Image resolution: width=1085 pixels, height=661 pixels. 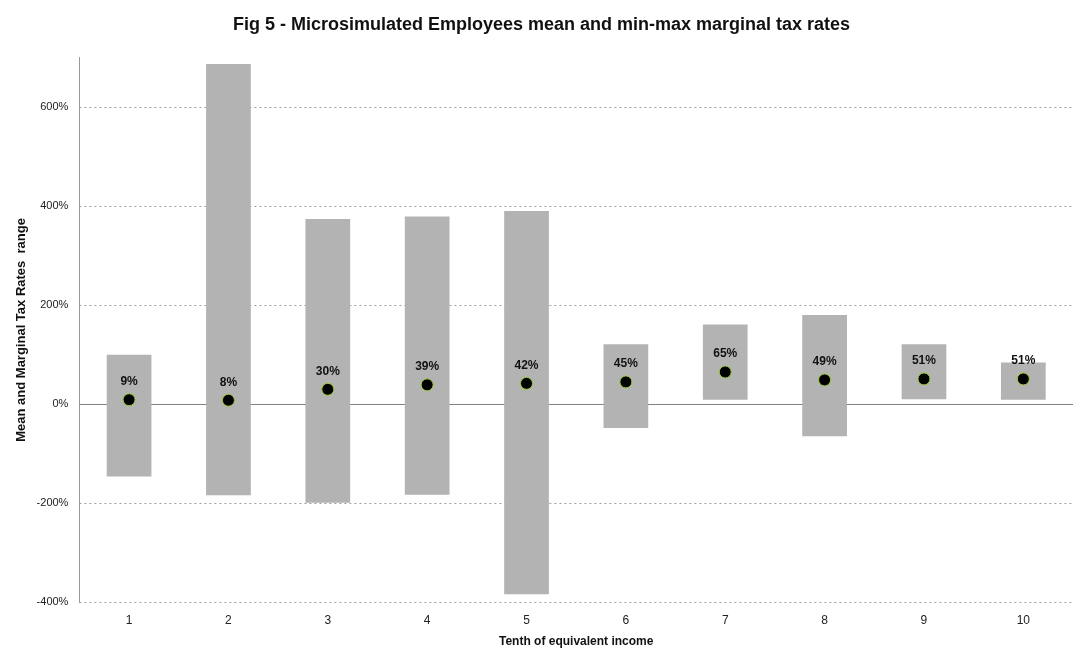 What do you see at coordinates (924, 619) in the screenshot?
I see `x-tick-label: 9` at bounding box center [924, 619].